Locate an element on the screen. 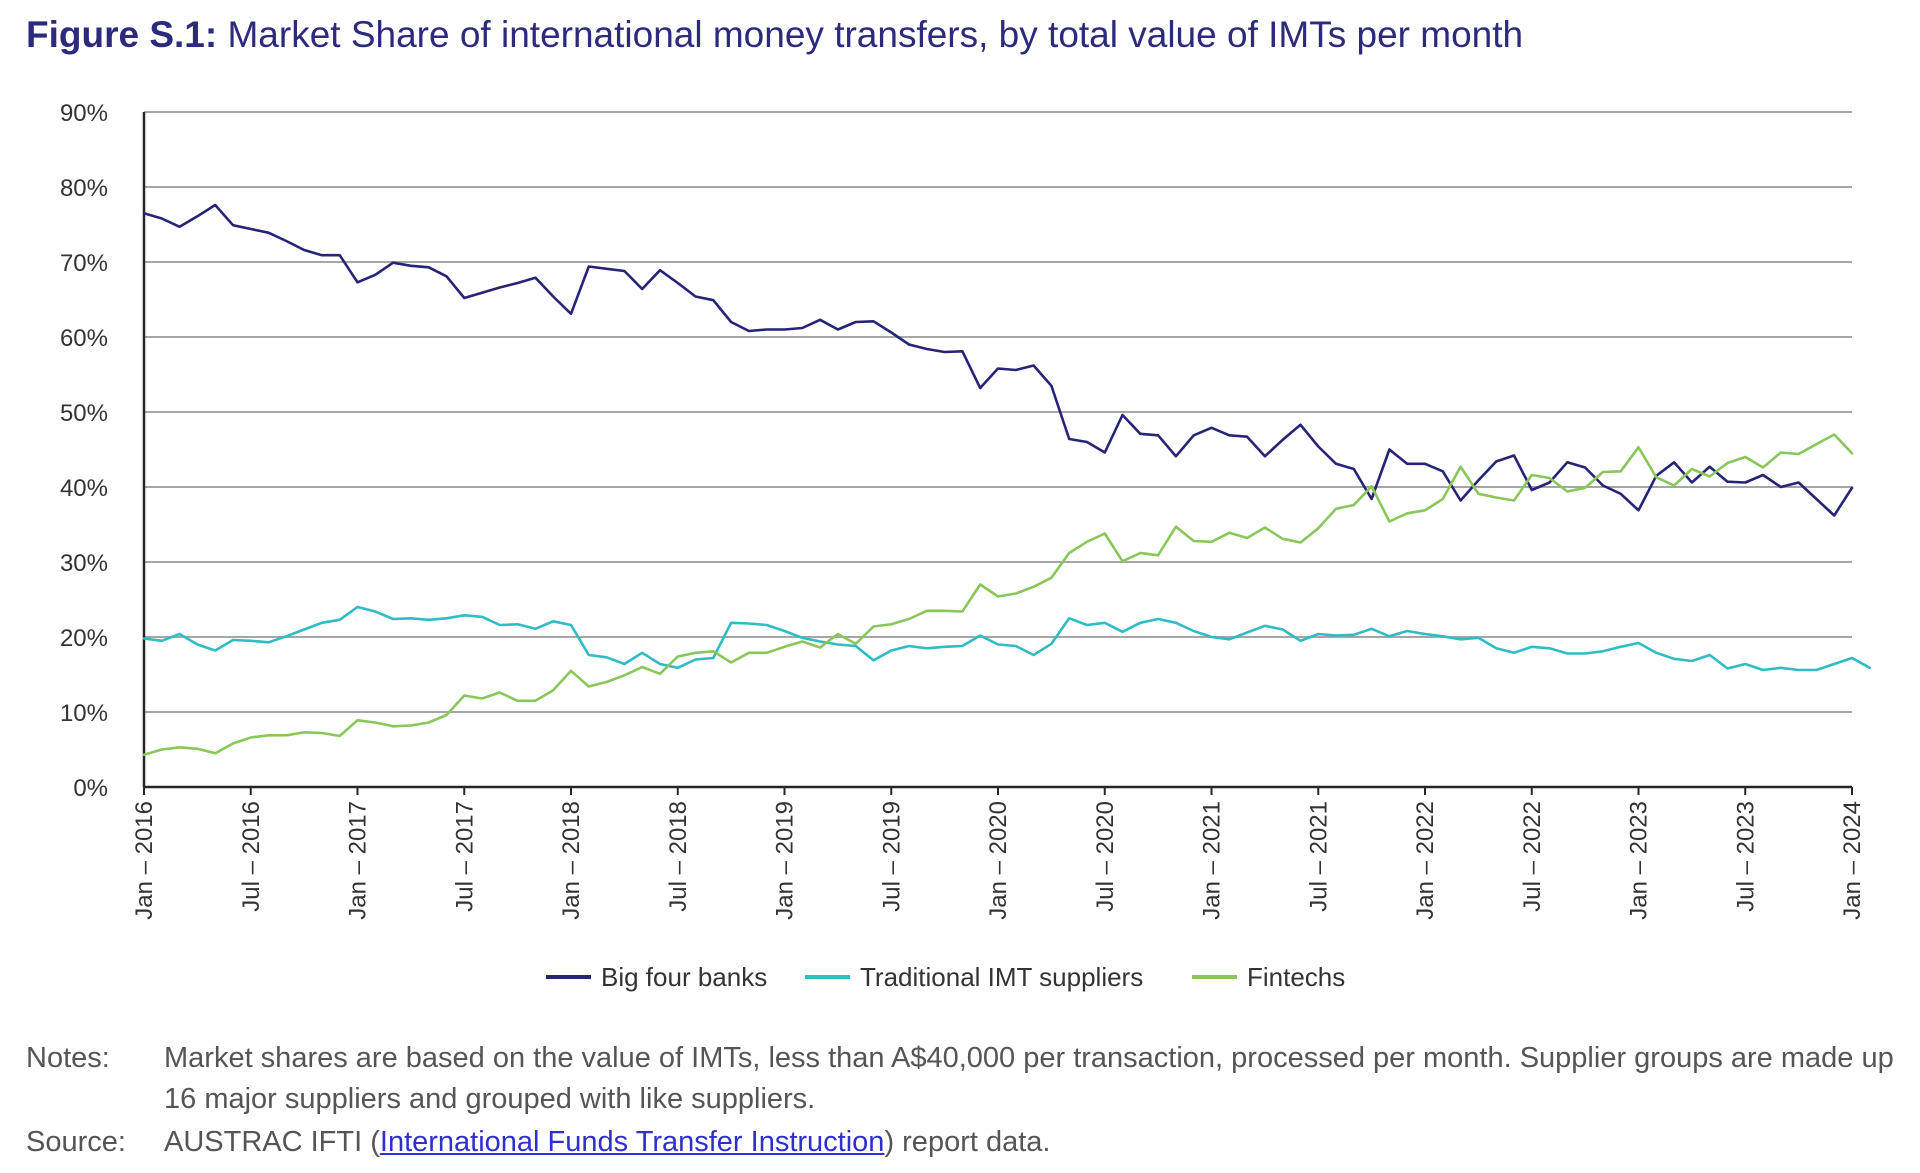  legend-label-traditional-imt-suppliers: Traditional IMT suppliers is located at coordinates (1001, 977).